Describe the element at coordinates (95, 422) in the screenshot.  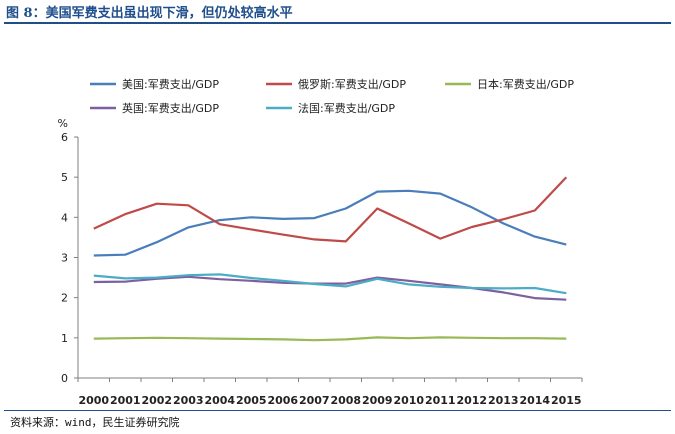
I see `source-note: 资料来源：wind，民生证券研究院` at that location.